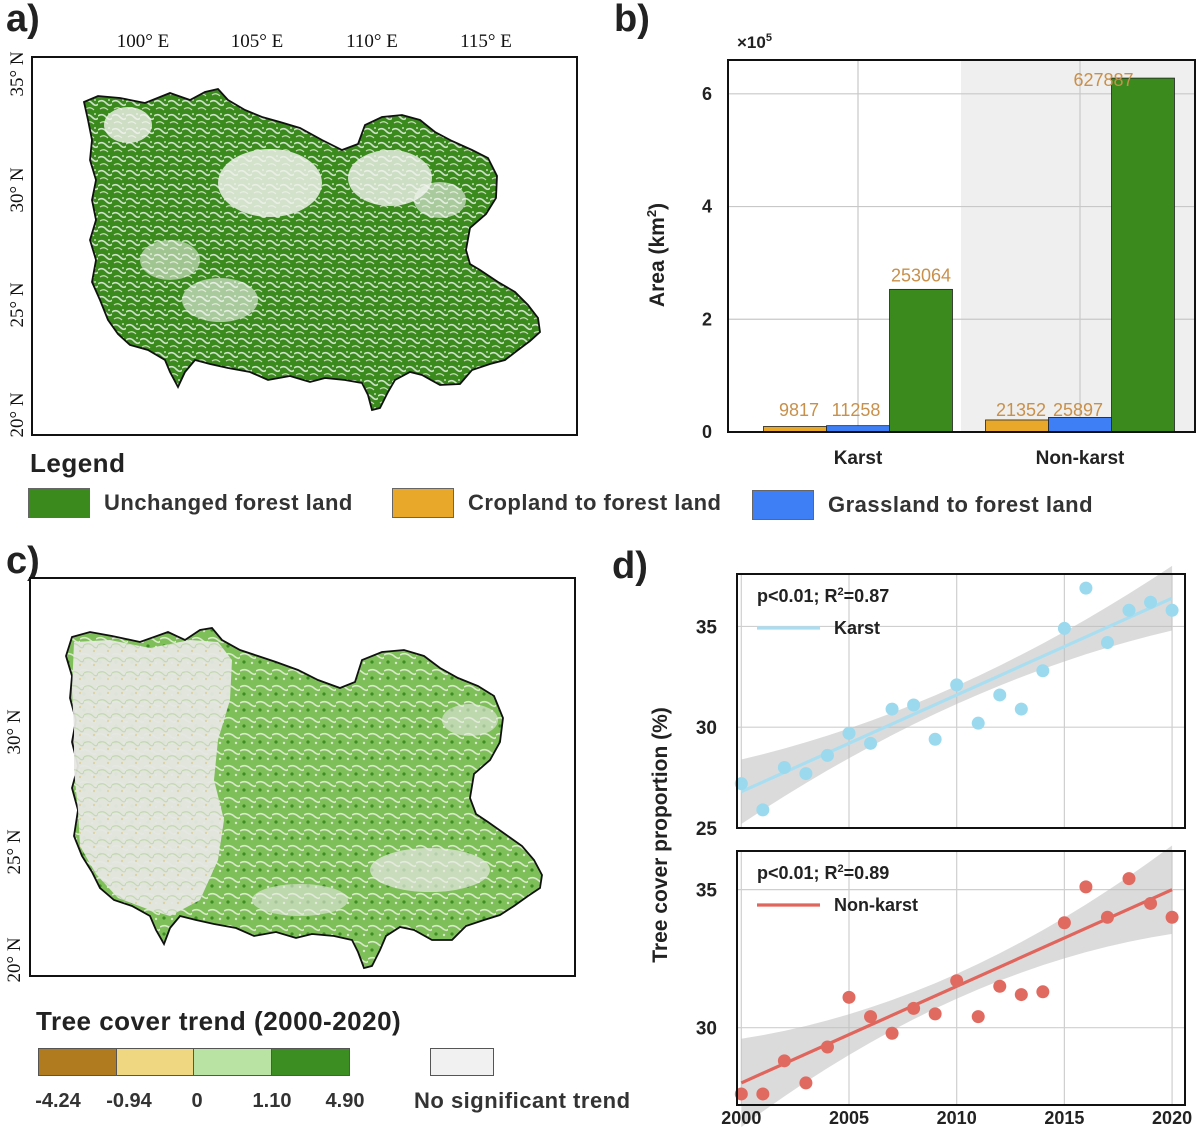 This screenshot has width=1200, height=1127. Describe the element at coordinates (858, 458) in the screenshot. I see `x-tick-label: Karst` at that location.